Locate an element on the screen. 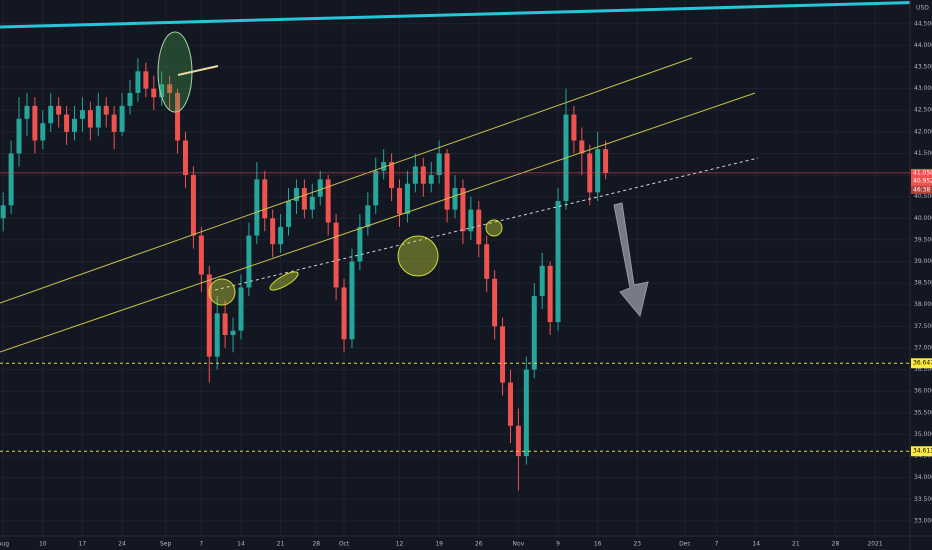 This screenshot has height=550, width=932. arrow is located at coordinates (631, 260).